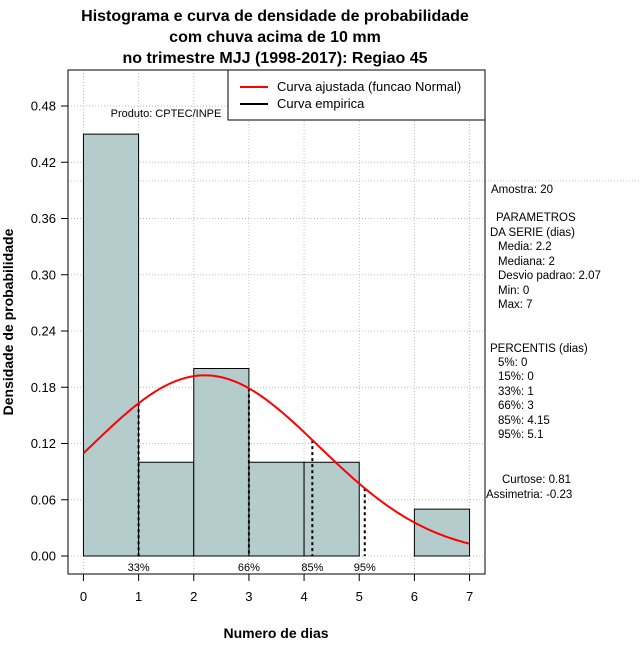 This screenshot has width=640, height=660. I want to click on percentil-95: 95%: 5.1, so click(520, 435).